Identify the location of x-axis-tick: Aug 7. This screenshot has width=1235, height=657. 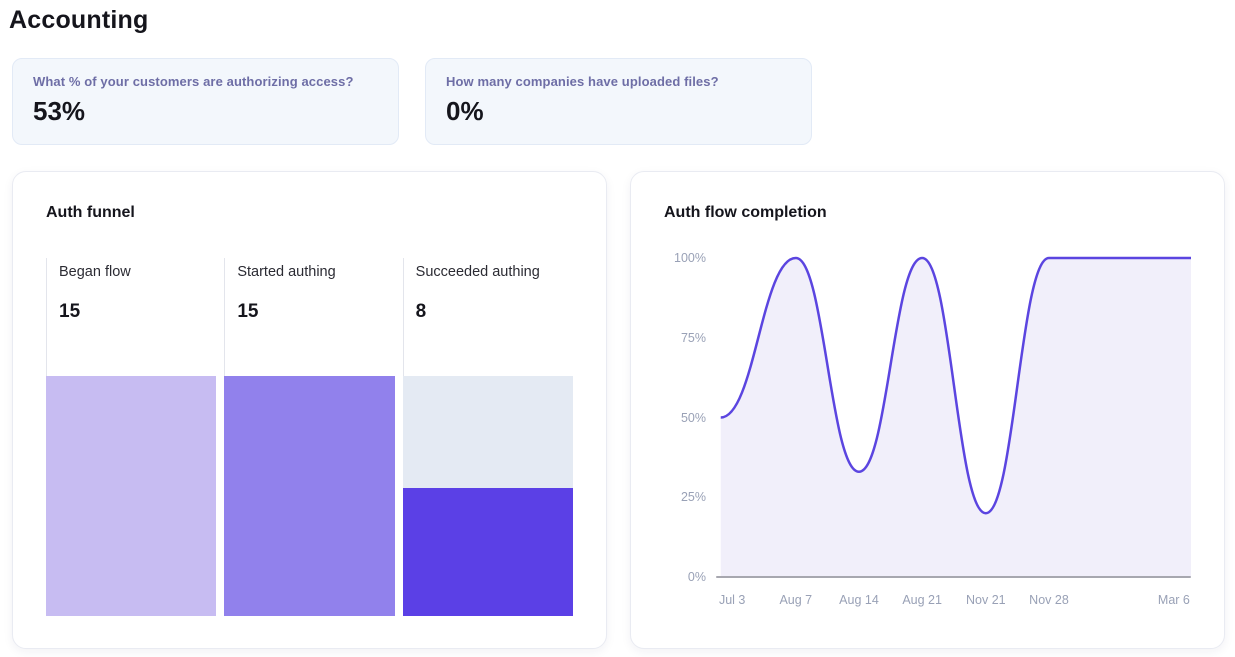
(796, 600).